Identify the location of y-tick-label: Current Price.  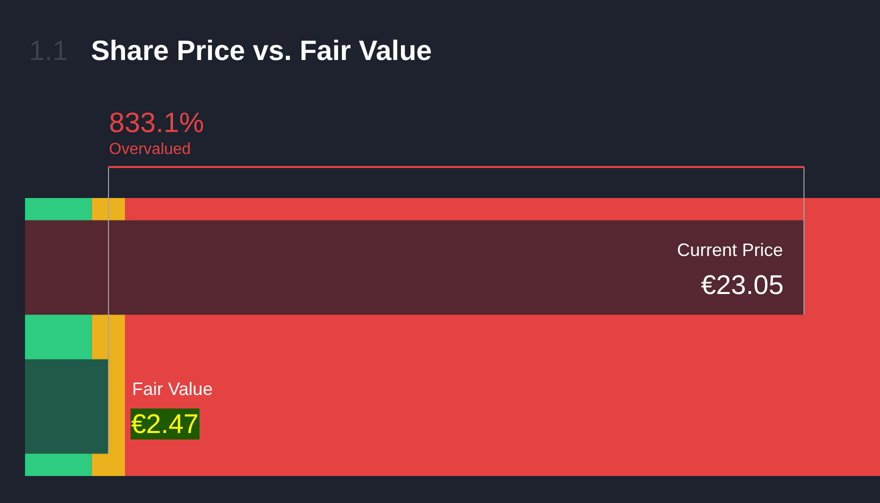
(730, 250).